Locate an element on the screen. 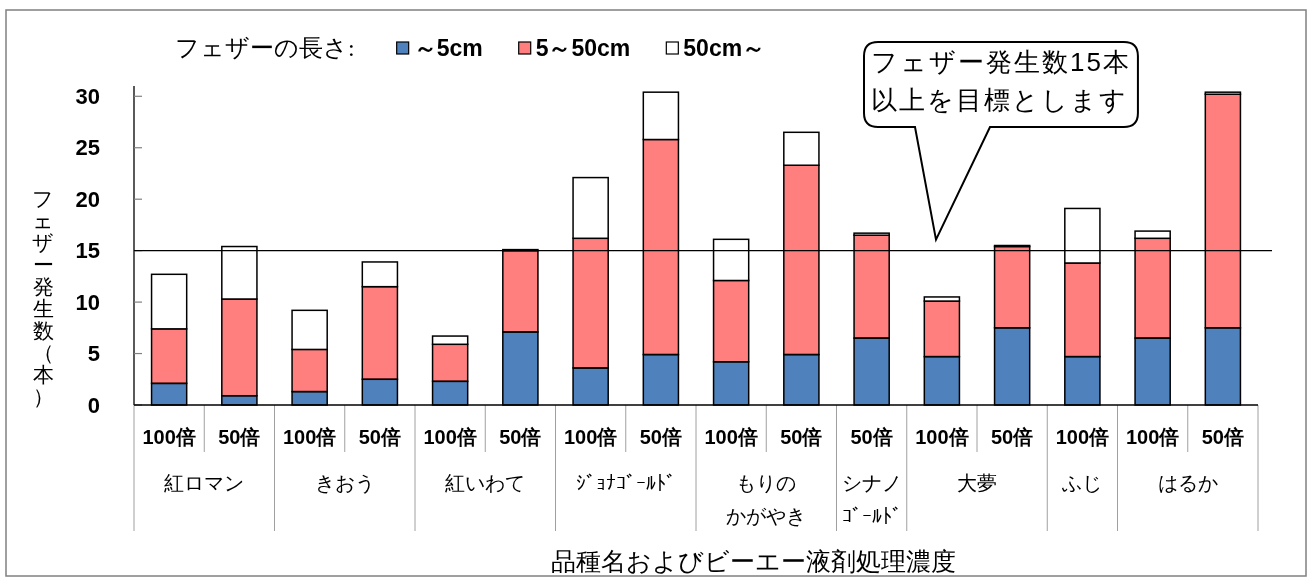 The image size is (1313, 577). text: もりのかがやき is located at coordinates (766, 499).